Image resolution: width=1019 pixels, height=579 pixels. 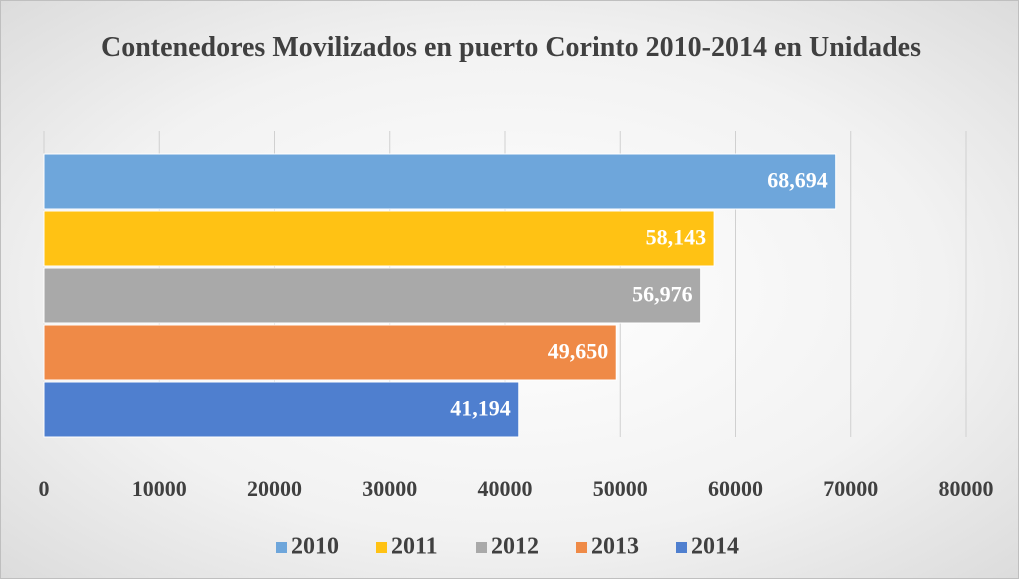 What do you see at coordinates (44, 488) in the screenshot?
I see `x-tick-label: 0` at bounding box center [44, 488].